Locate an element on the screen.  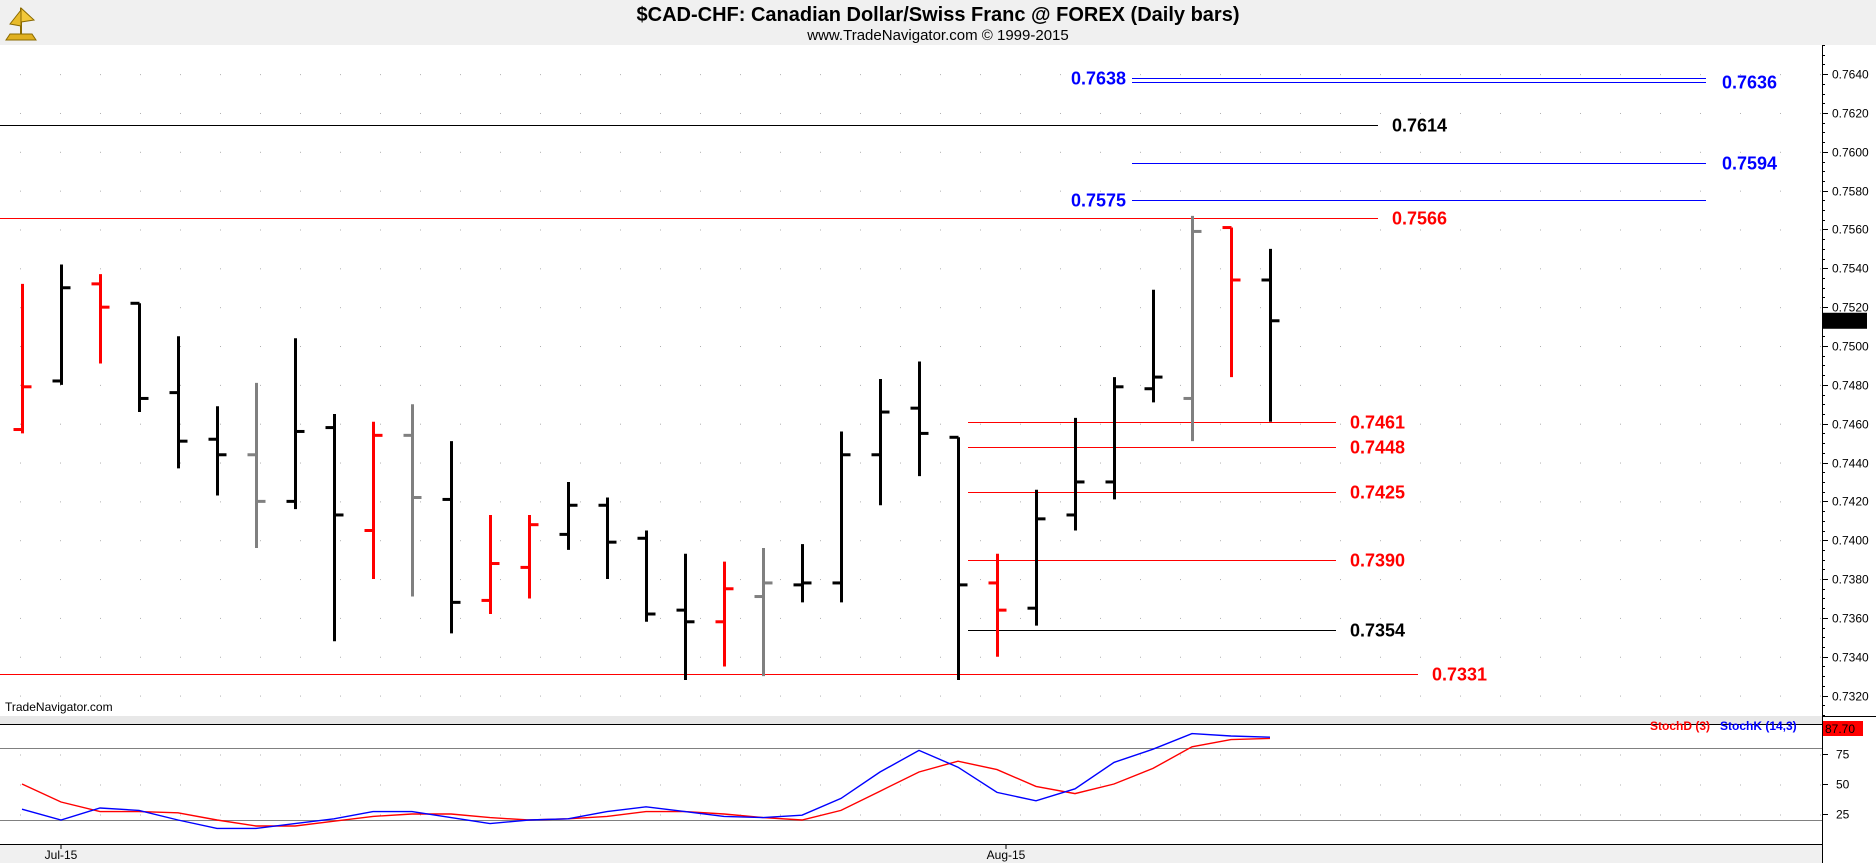
price-tick-label: 0.7400 is located at coordinates (1850, 541).